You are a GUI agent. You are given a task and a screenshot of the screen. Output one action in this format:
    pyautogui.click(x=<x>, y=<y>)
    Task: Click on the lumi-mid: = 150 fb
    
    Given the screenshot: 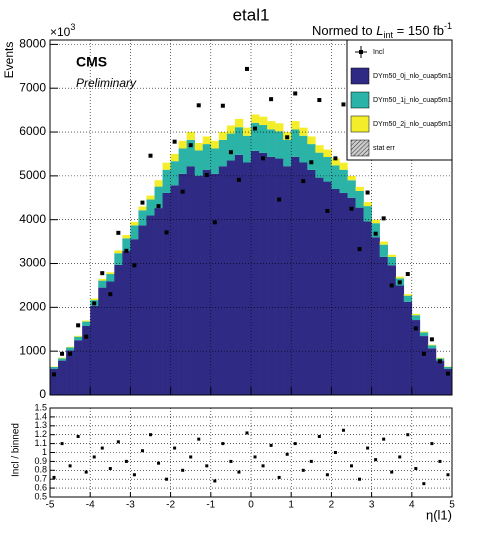 What is the action you would take?
    pyautogui.click(x=418, y=30)
    